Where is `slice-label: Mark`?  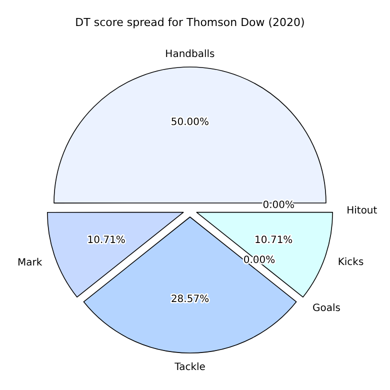
slice-label: Mark is located at coordinates (30, 262).